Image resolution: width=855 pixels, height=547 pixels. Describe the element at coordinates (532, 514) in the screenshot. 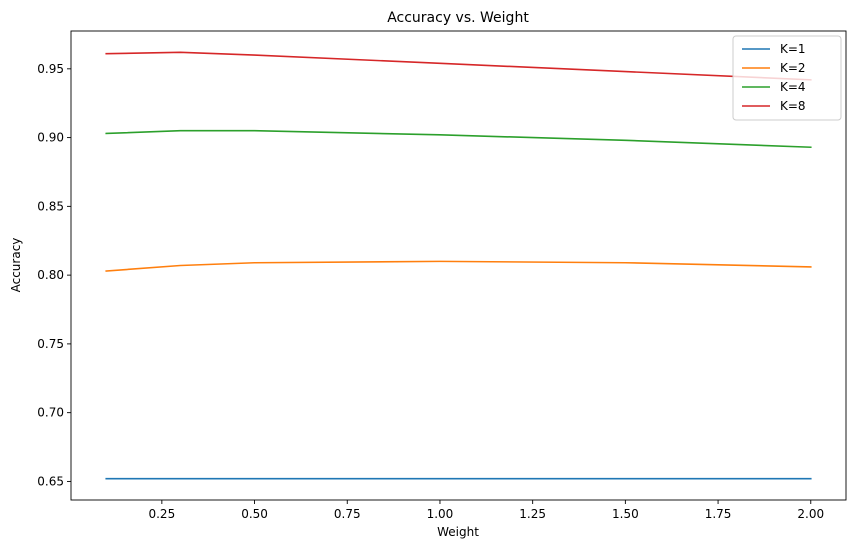

I see `x-tick-label: 1.25` at that location.